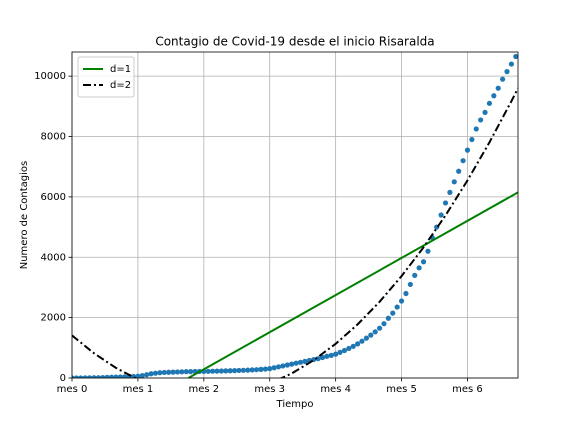 The height and width of the screenshot is (432, 576). What do you see at coordinates (106, 77) in the screenshot?
I see `legend-box` at bounding box center [106, 77].